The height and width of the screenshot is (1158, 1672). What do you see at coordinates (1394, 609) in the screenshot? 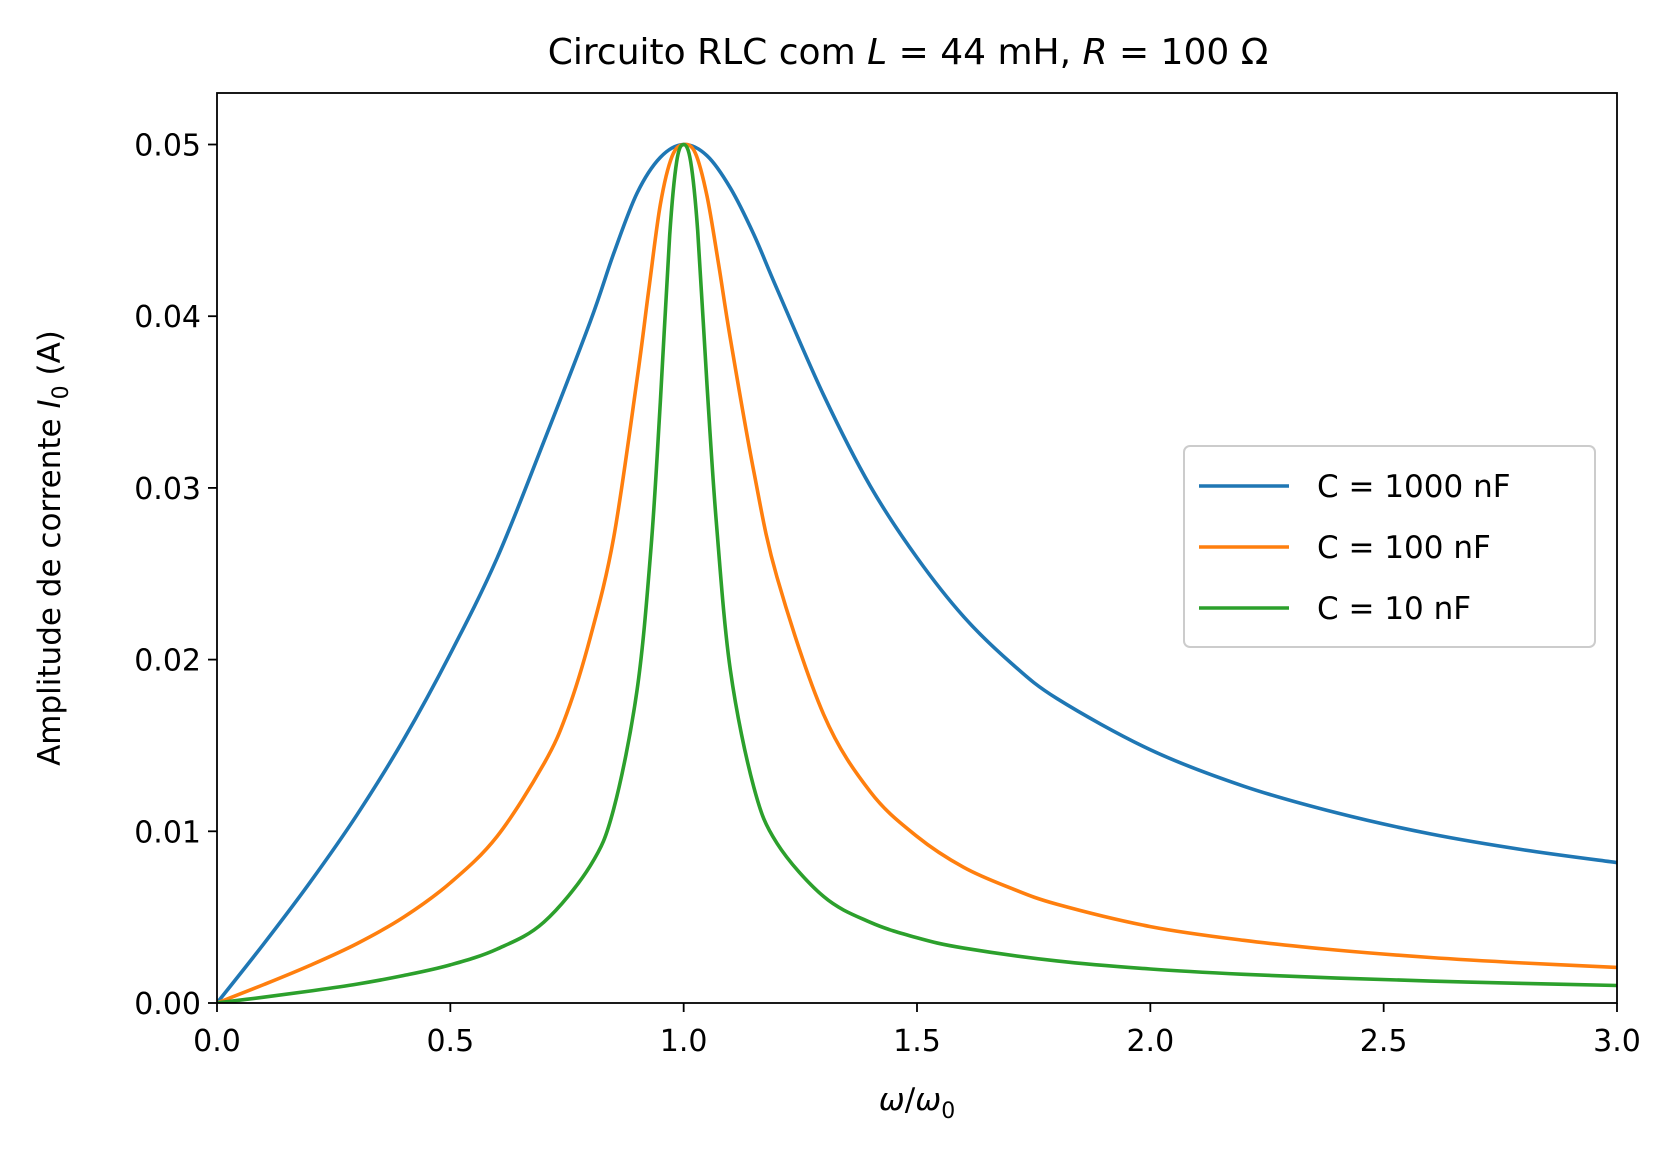
I see `legend-label-3: C = 10 nF` at bounding box center [1394, 609].